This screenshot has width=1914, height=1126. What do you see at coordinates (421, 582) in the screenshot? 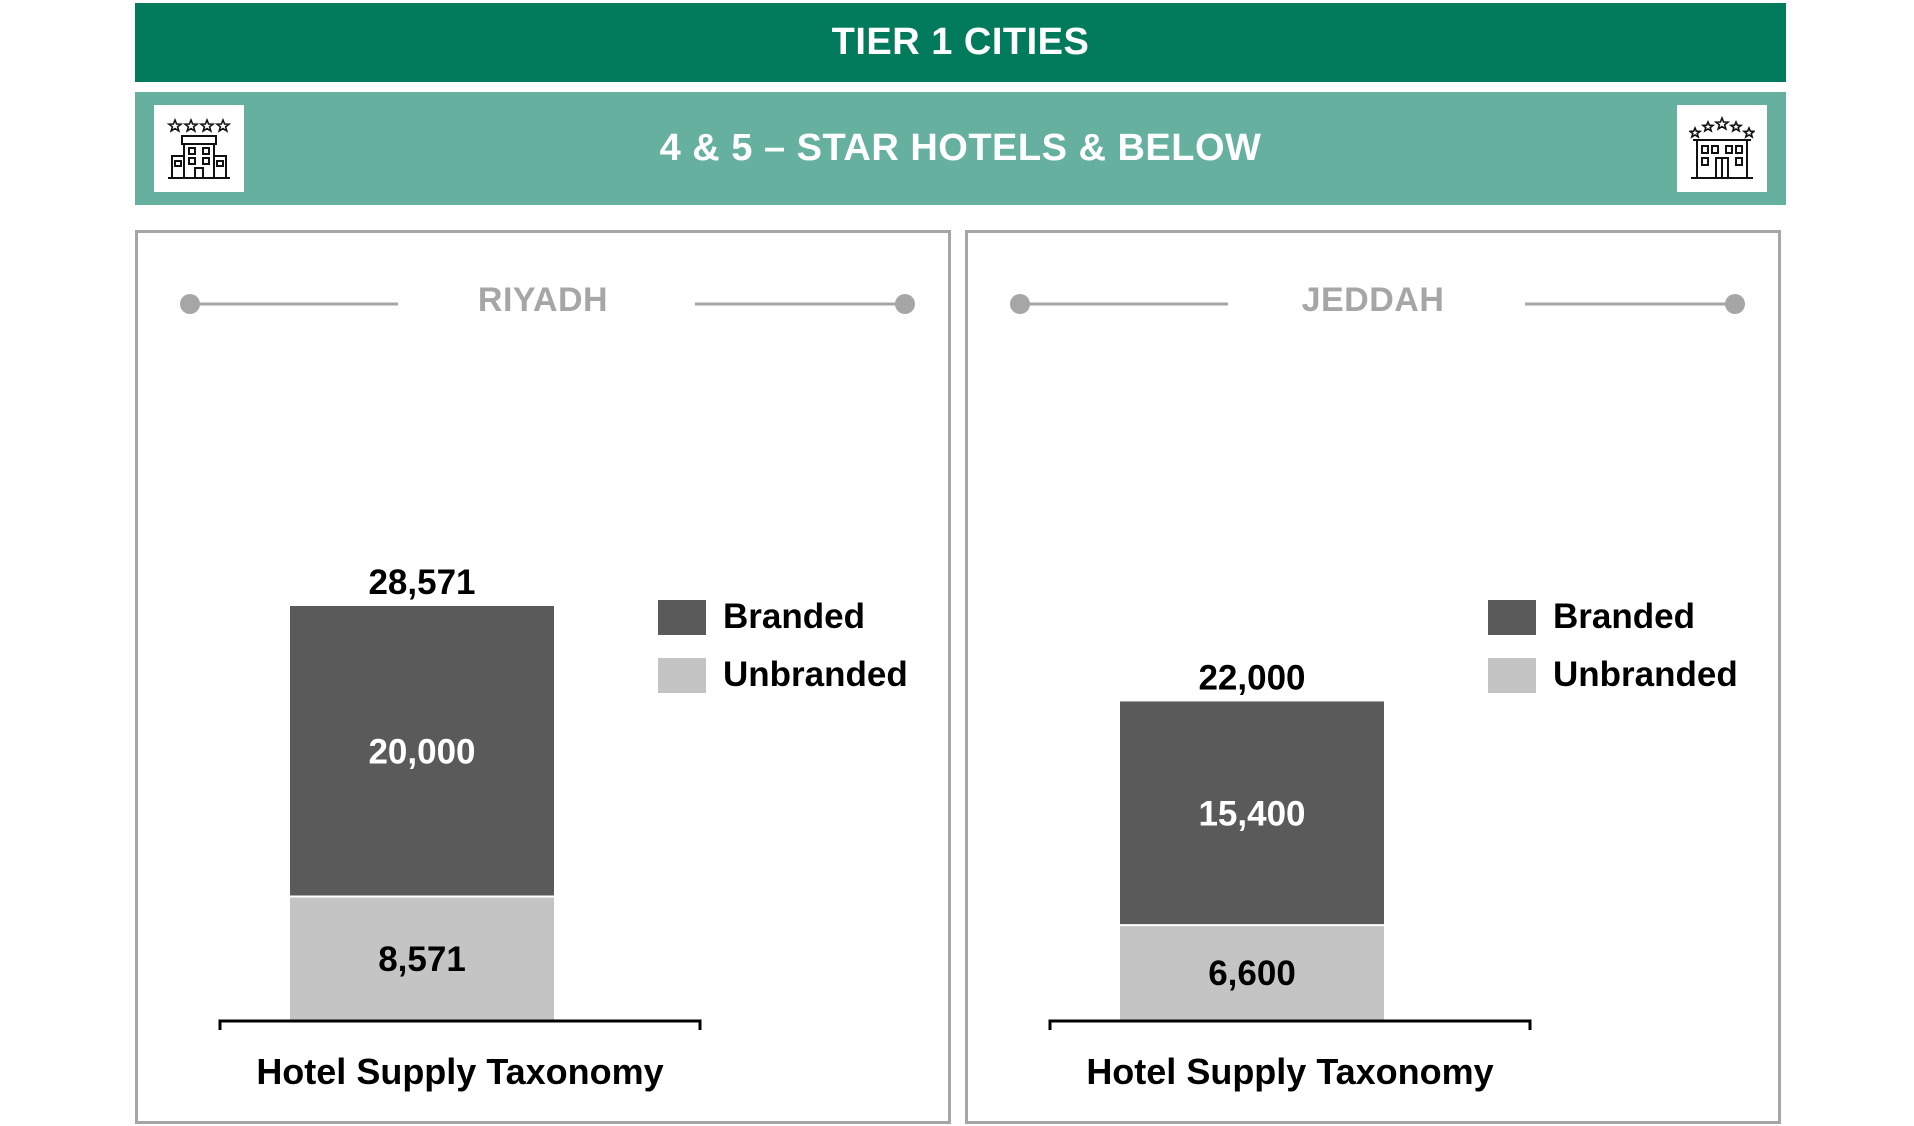
I see `bar-total-label: 28,571` at bounding box center [421, 582].